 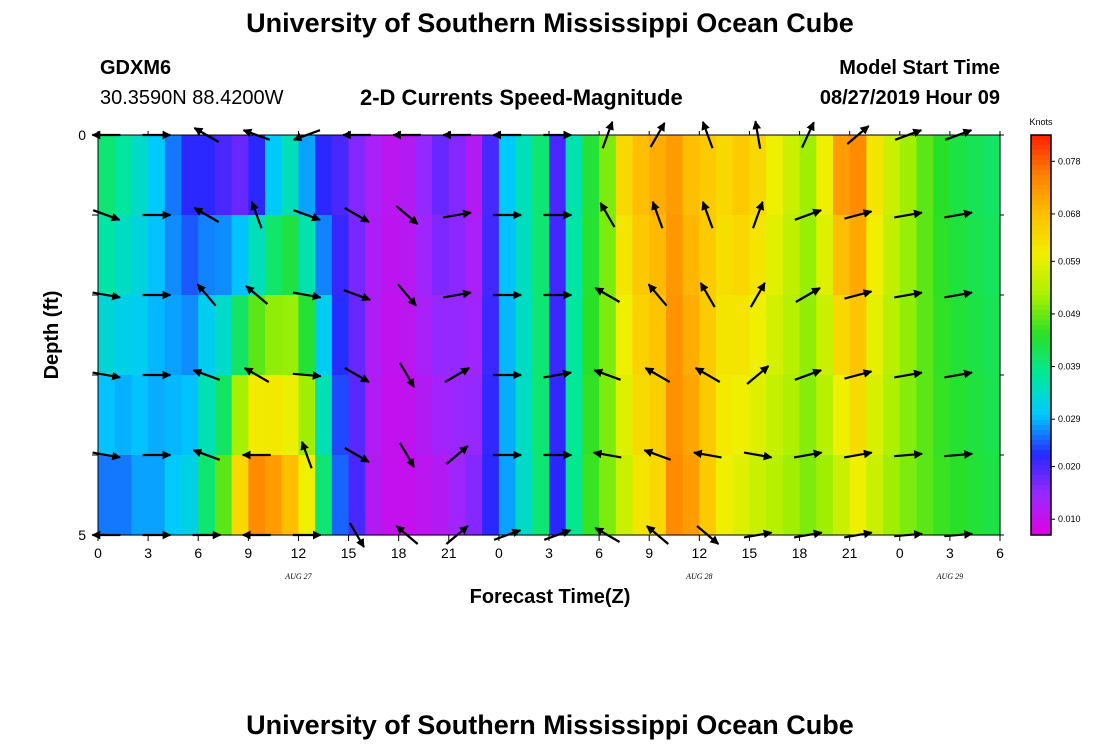 What do you see at coordinates (949, 576) in the screenshot?
I see `date-label: AUG 29` at bounding box center [949, 576].